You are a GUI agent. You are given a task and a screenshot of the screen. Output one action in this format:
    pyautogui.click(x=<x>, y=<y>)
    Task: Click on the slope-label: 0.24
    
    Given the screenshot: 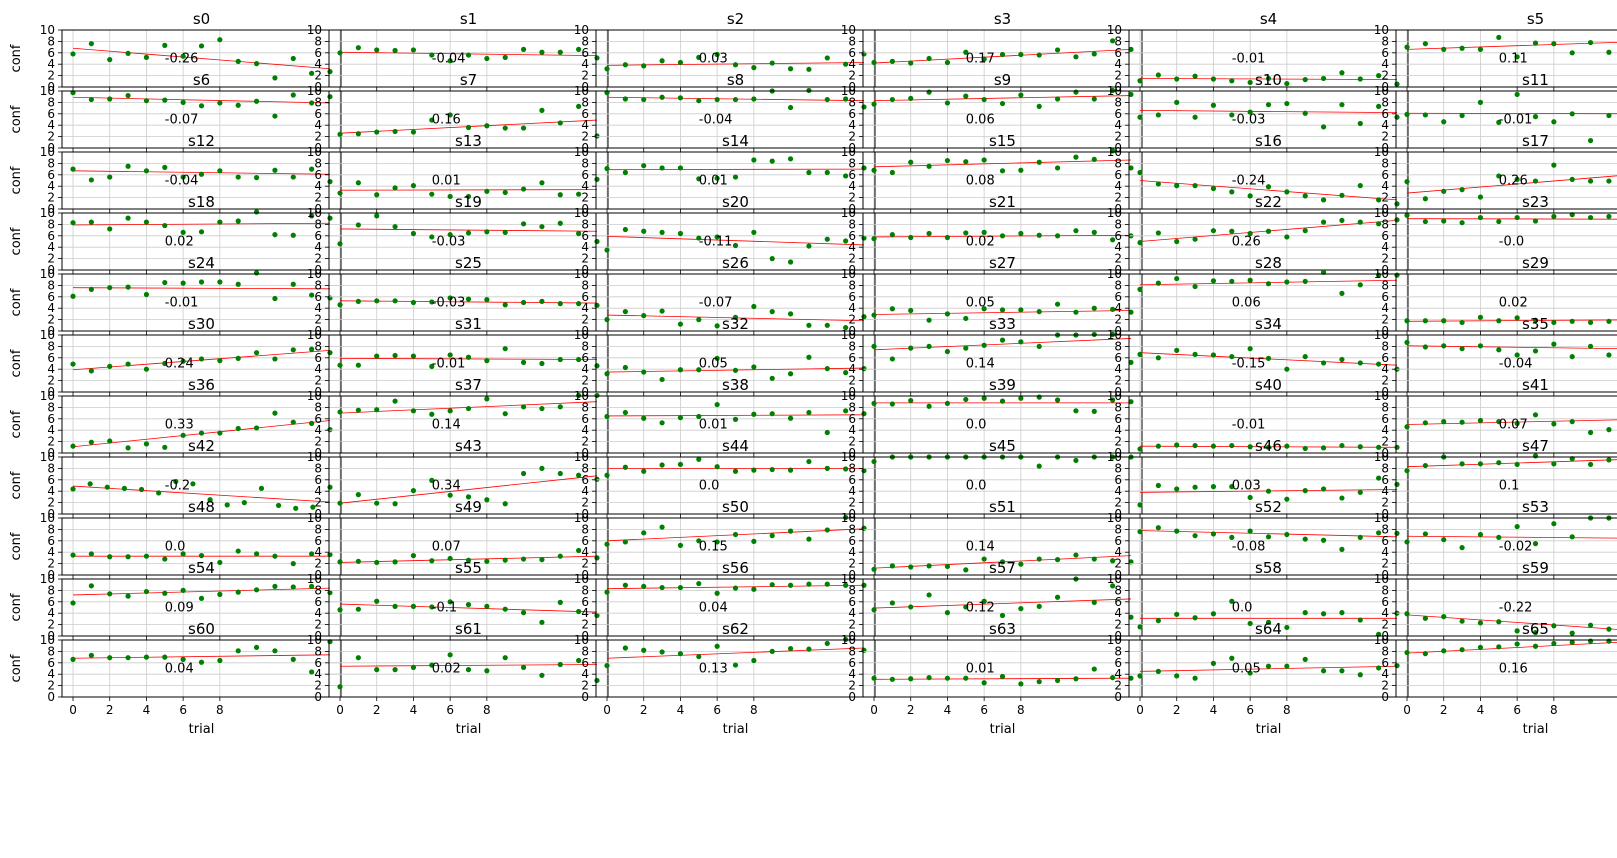 What is the action you would take?
    pyautogui.click(x=179, y=364)
    